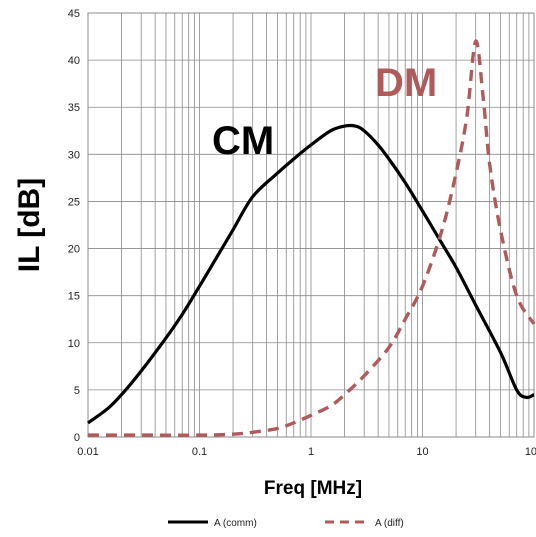  I want to click on y-tick-label: 35, so click(74, 108).